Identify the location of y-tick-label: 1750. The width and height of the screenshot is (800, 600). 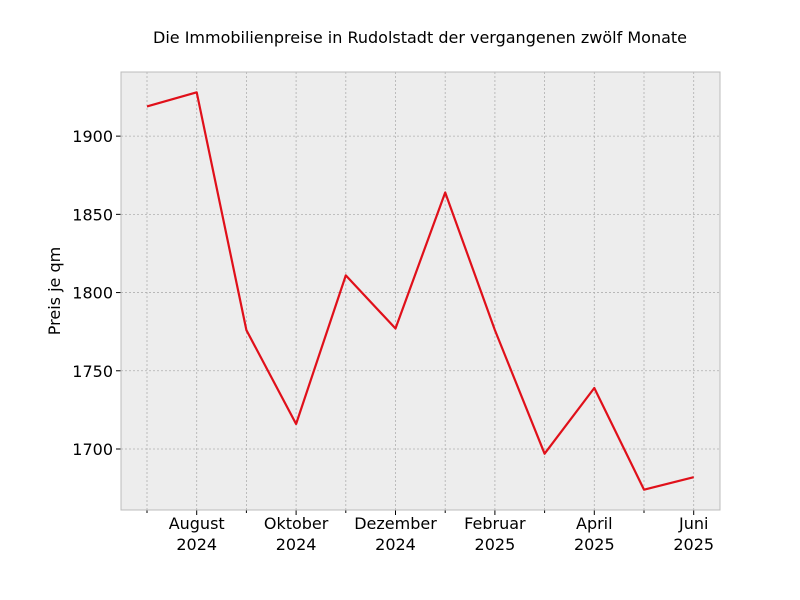
(92, 371).